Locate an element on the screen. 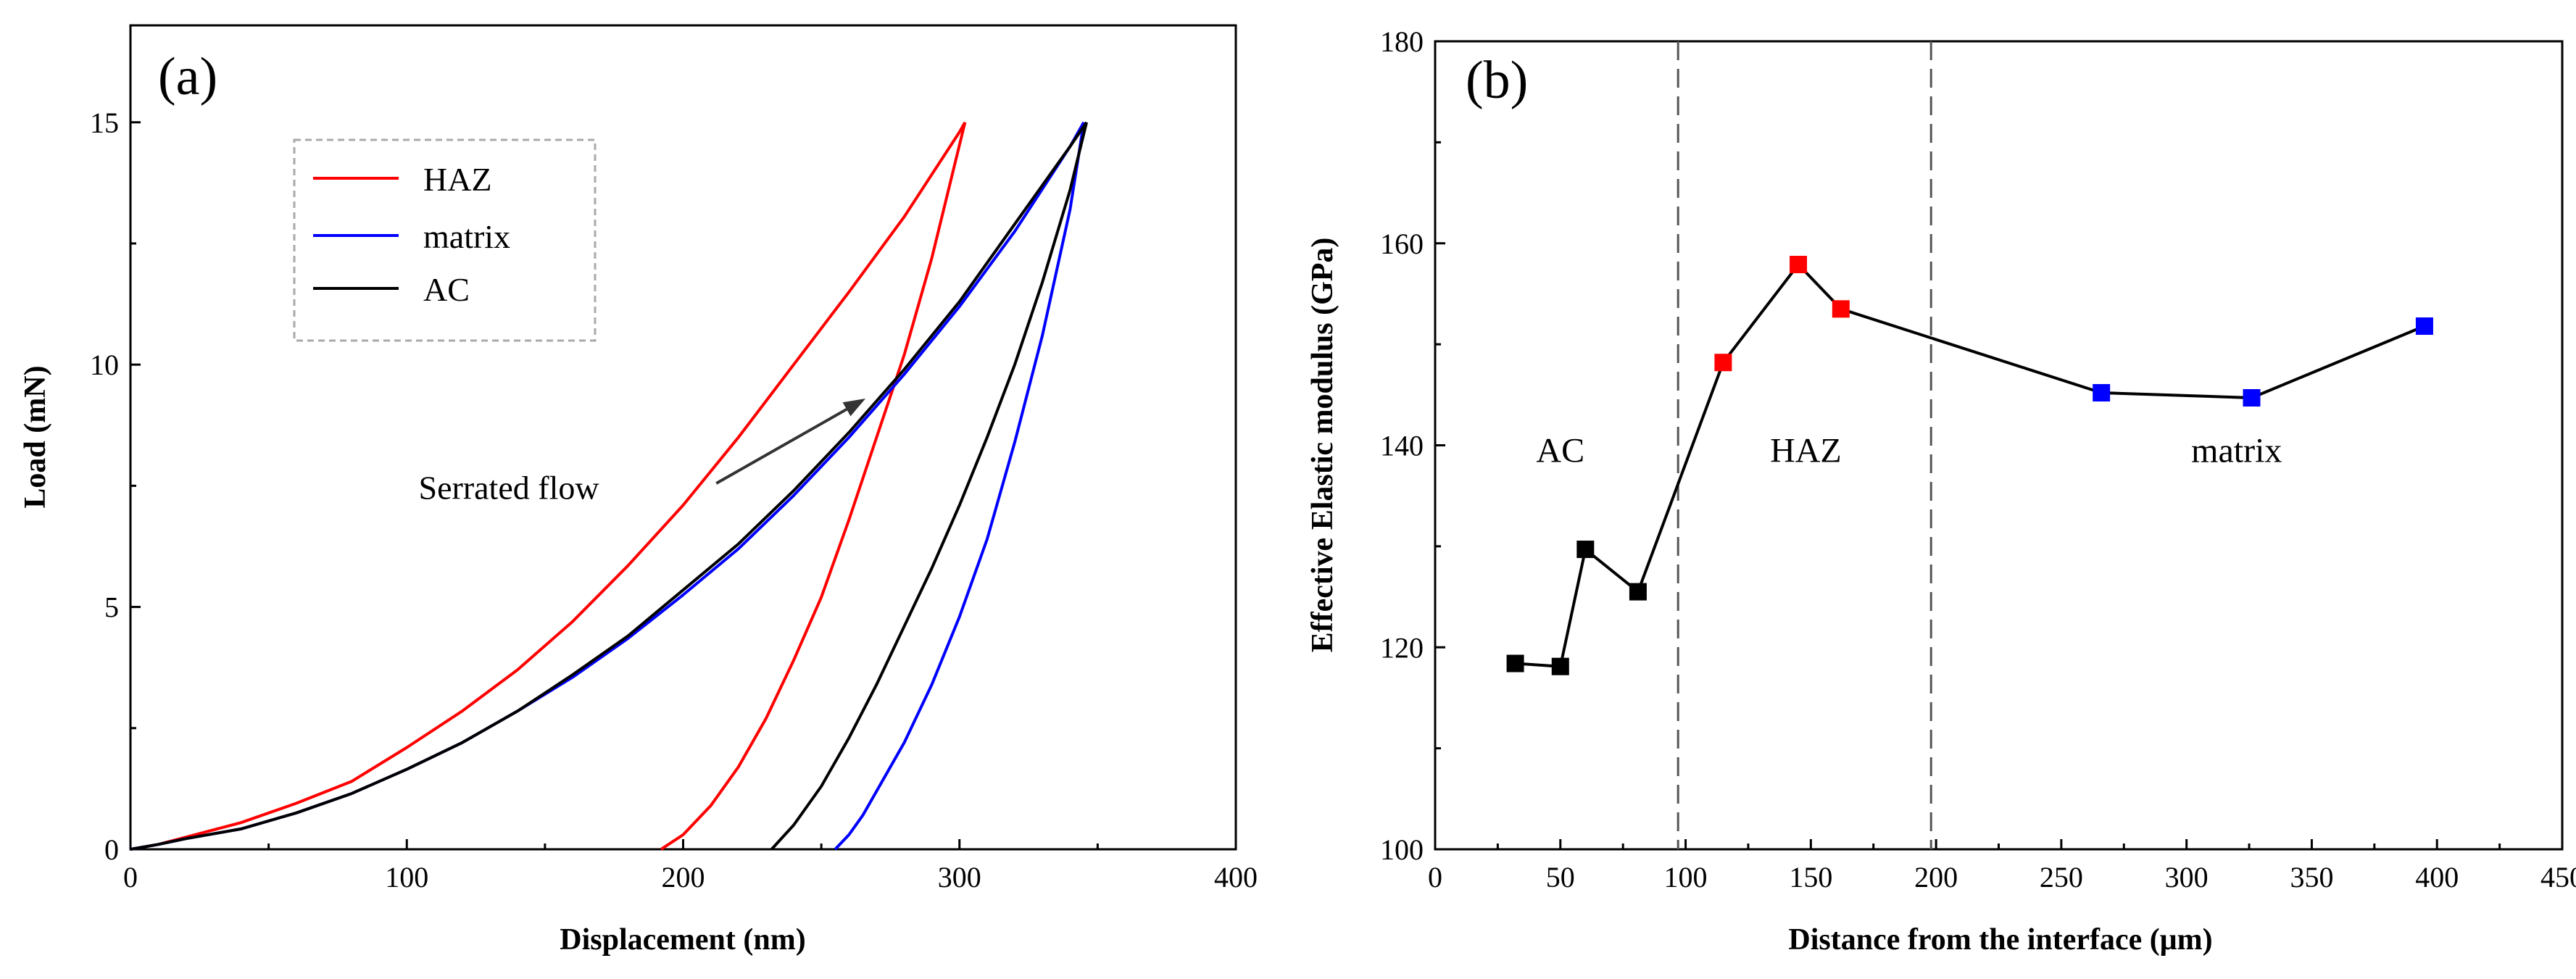 The width and height of the screenshot is (2576, 979). panel-b-y-axis-title: Effective Elastic modulus (GPa) is located at coordinates (1322, 446).